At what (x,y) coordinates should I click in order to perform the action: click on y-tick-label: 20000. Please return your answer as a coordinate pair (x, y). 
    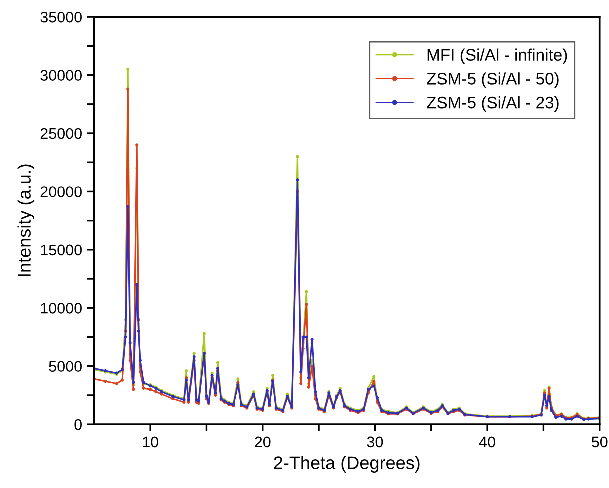
    Looking at the image, I should click on (61, 192).